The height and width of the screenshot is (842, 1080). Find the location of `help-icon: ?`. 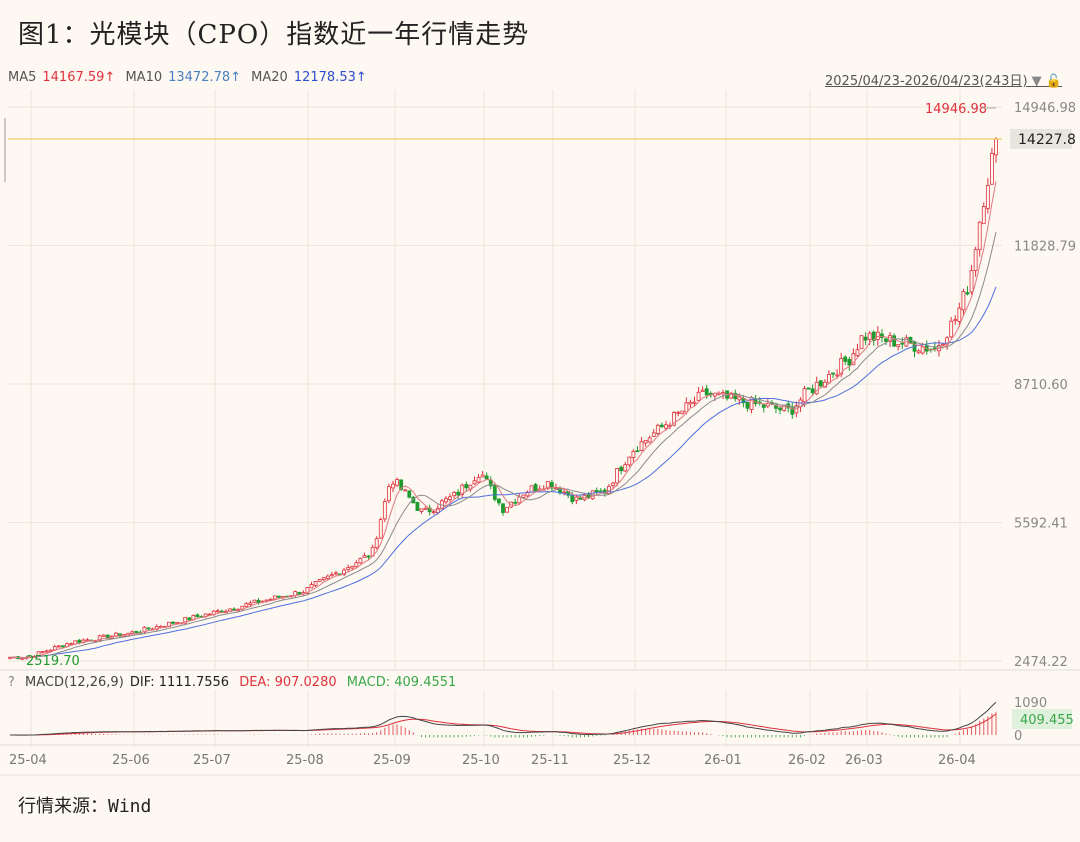

help-icon: ? is located at coordinates (11, 682).